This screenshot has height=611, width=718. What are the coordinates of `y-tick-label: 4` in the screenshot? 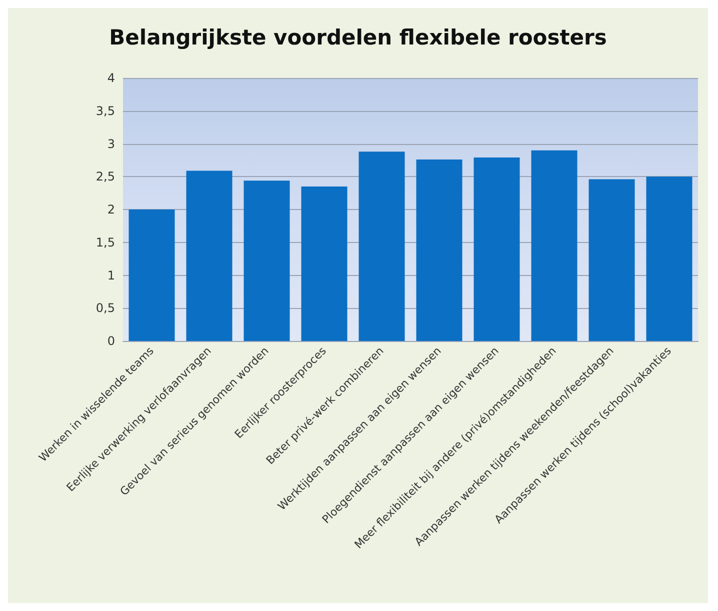 It's located at (111, 78).